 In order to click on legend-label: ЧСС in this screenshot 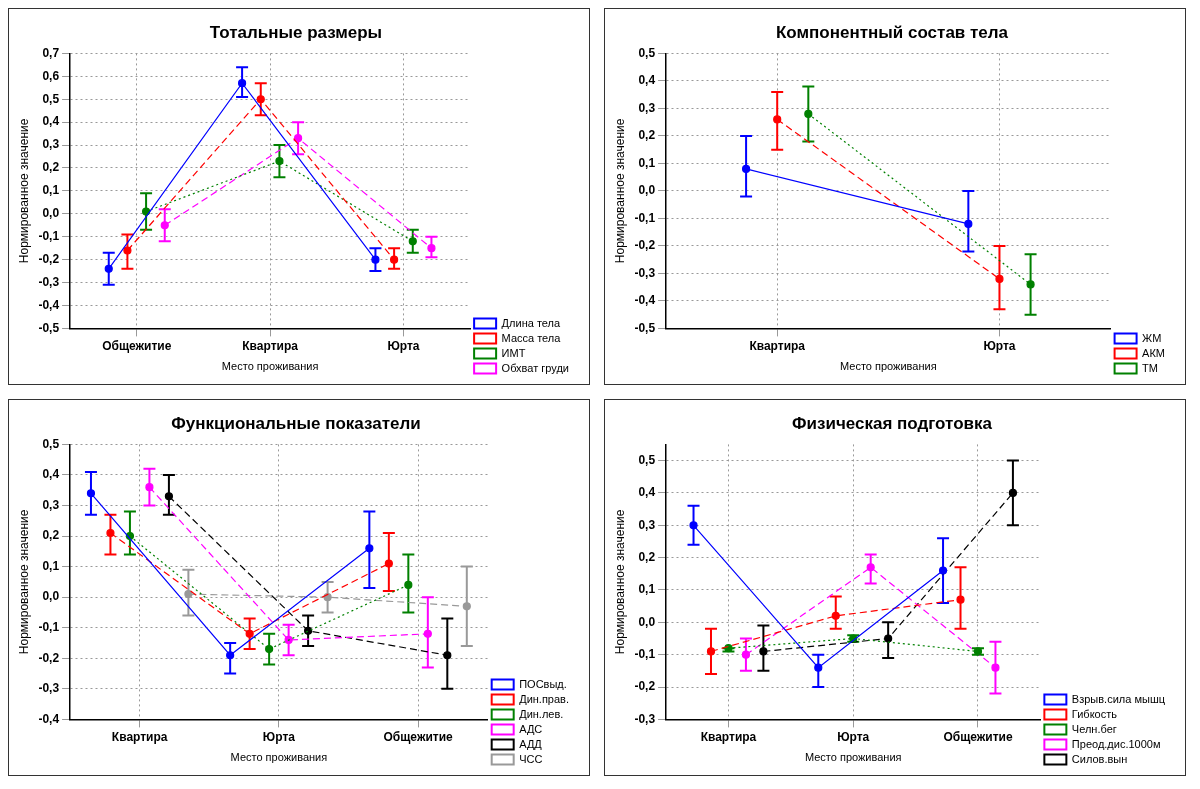, I will do `click(531, 758)`.